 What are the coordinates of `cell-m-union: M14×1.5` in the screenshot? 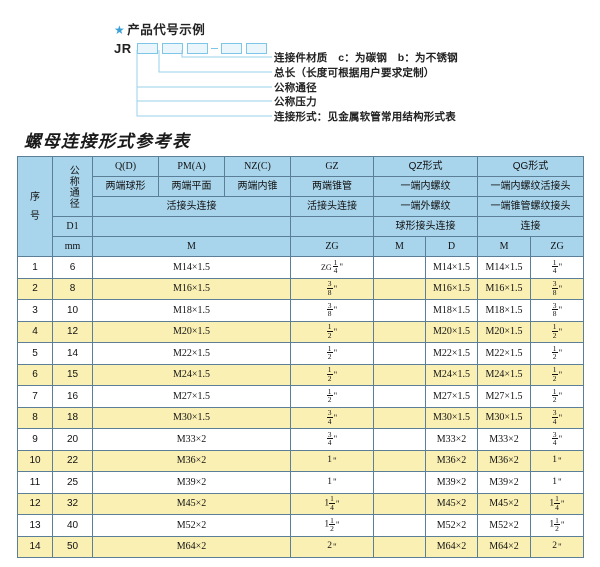 It's located at (191, 267).